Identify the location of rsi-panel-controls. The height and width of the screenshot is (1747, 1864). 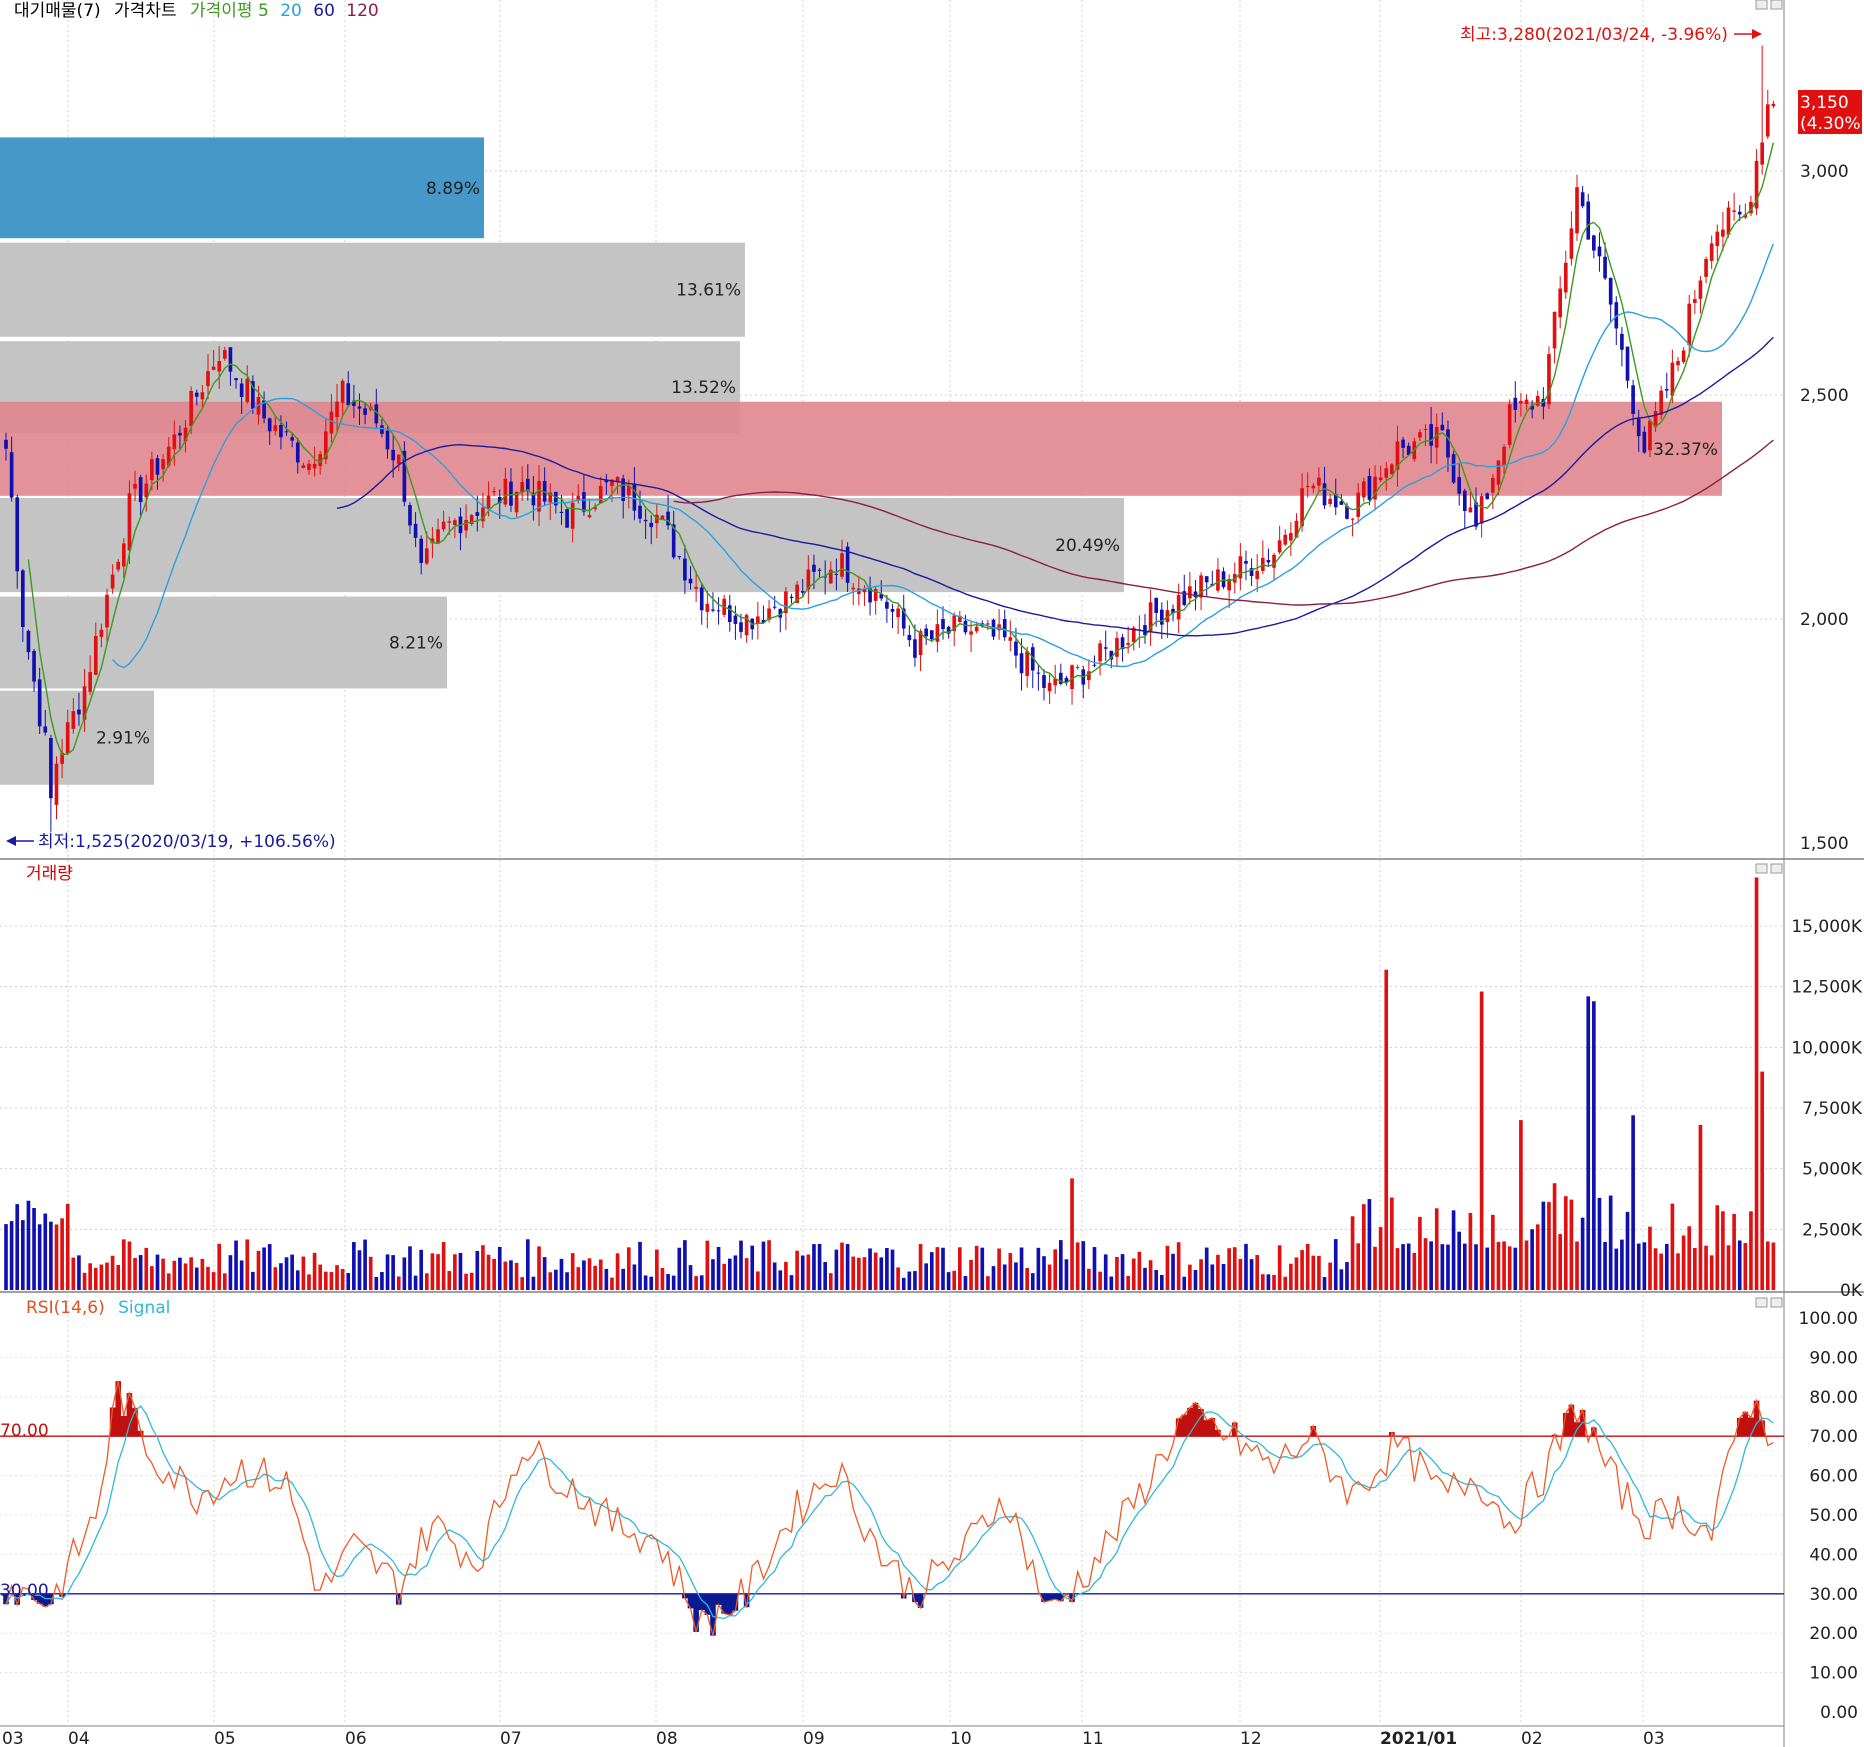
(1769, 1302).